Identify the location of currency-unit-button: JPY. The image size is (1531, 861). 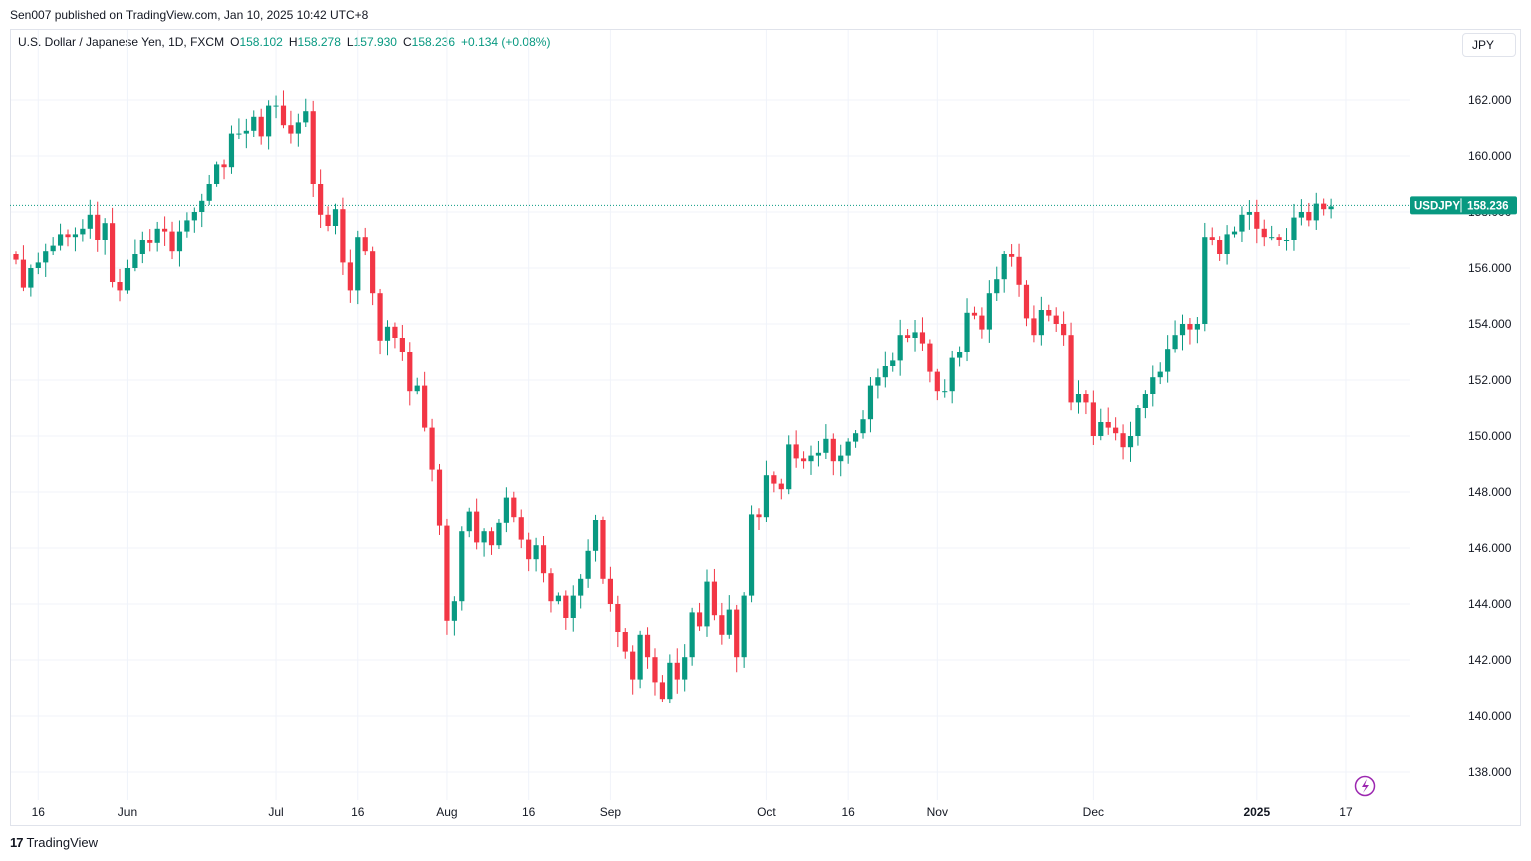
(1489, 45).